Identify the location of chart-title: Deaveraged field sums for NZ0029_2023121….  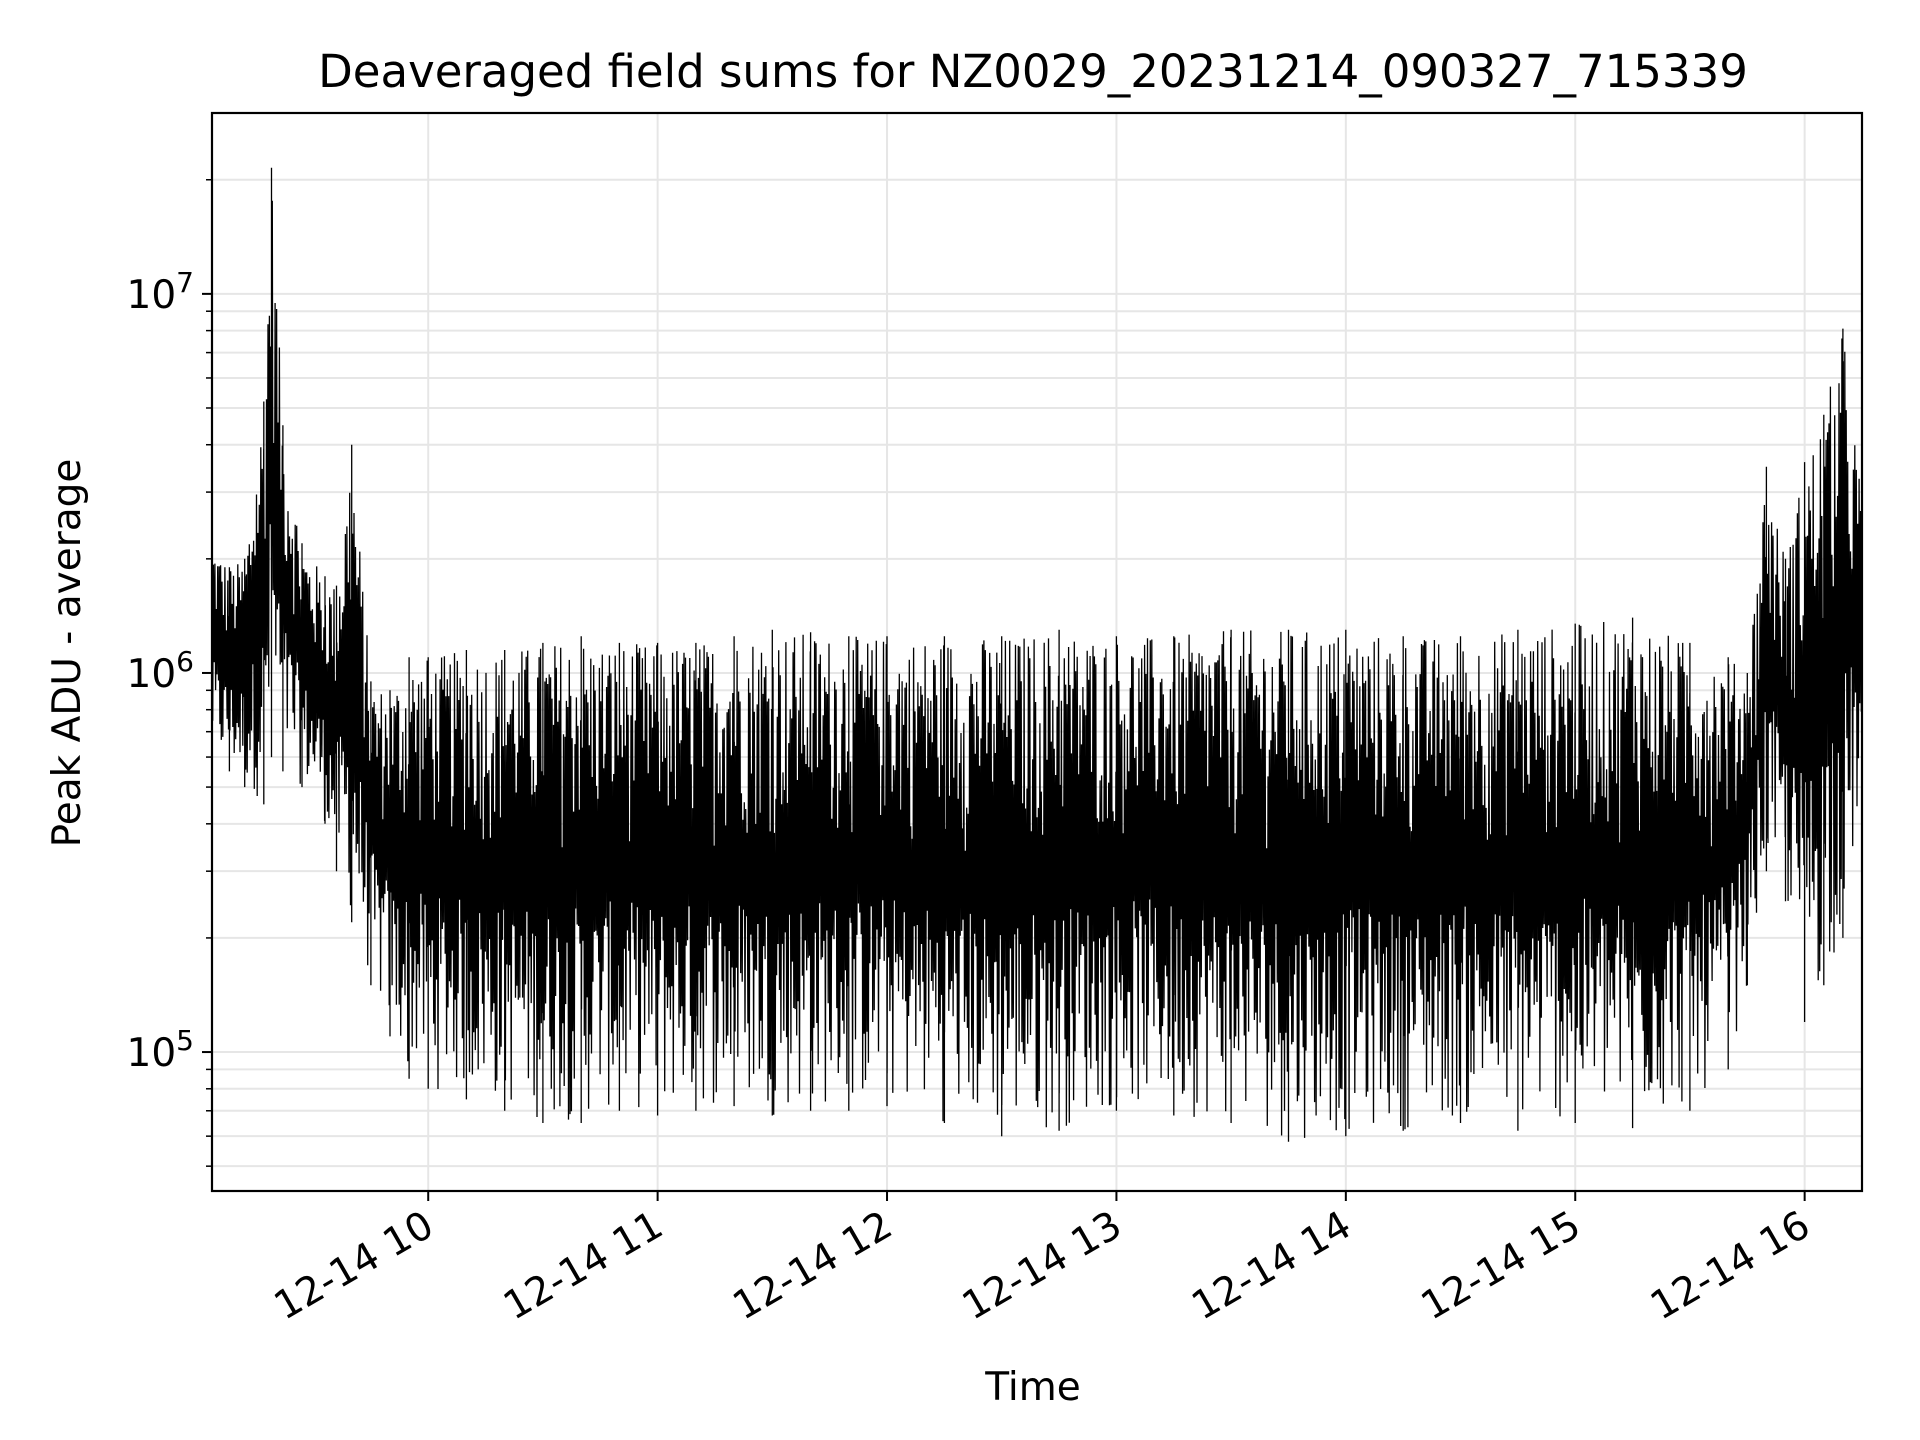
(1033, 71).